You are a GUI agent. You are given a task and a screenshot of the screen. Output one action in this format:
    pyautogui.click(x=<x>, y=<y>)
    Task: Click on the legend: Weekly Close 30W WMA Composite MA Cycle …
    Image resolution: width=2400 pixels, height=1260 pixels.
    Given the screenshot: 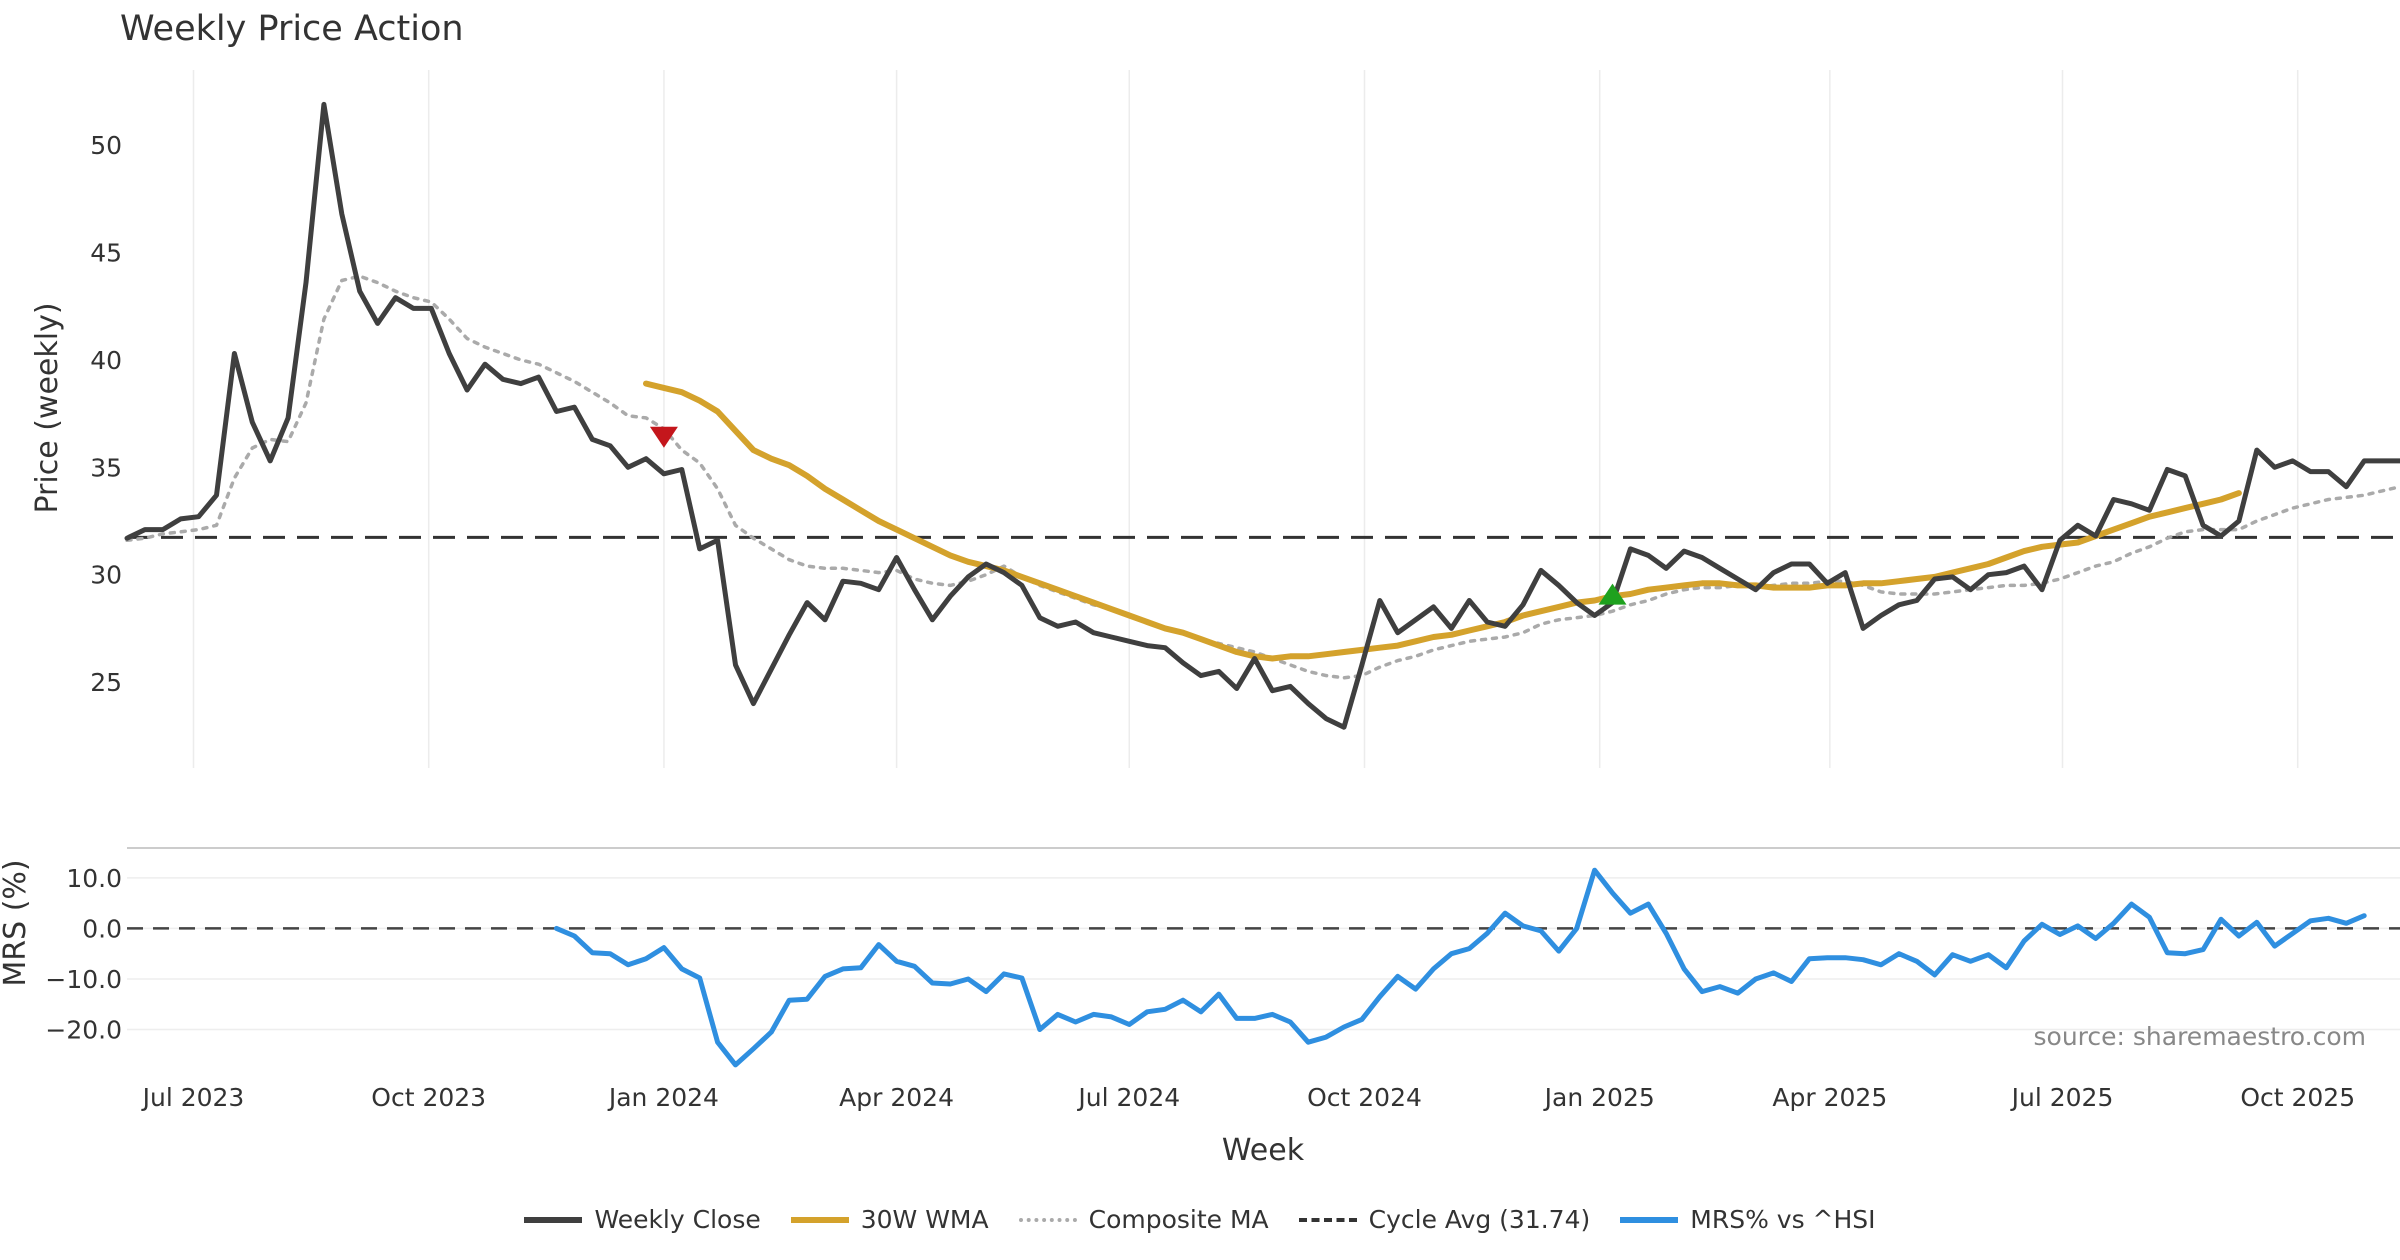 What is the action you would take?
    pyautogui.click(x=1200, y=1219)
    